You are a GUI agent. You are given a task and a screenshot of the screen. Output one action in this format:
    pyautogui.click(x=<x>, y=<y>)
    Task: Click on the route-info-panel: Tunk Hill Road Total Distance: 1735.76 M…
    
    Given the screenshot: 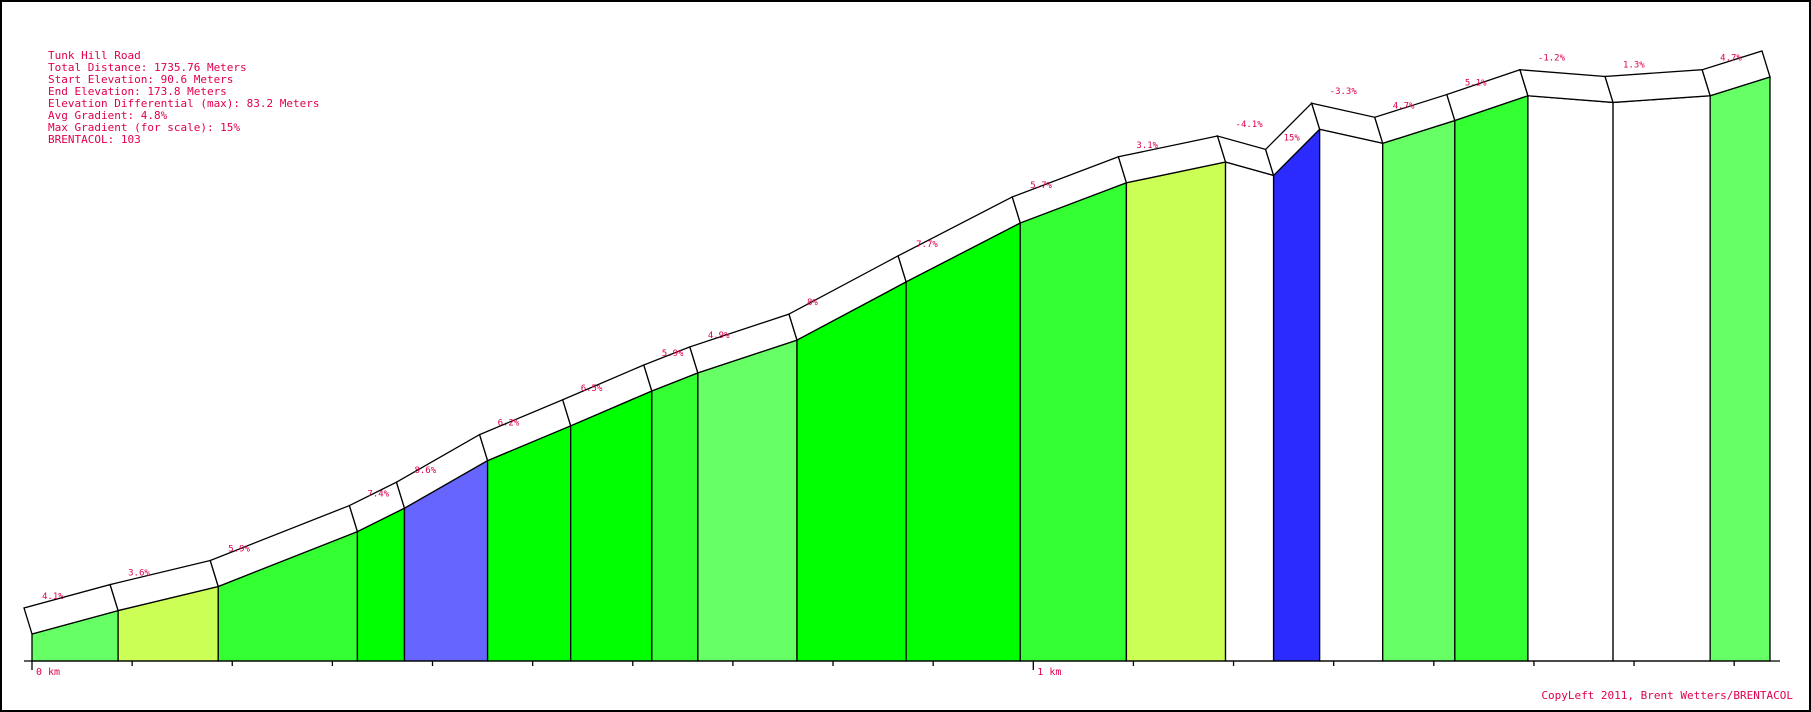 What is the action you would take?
    pyautogui.click(x=184, y=98)
    